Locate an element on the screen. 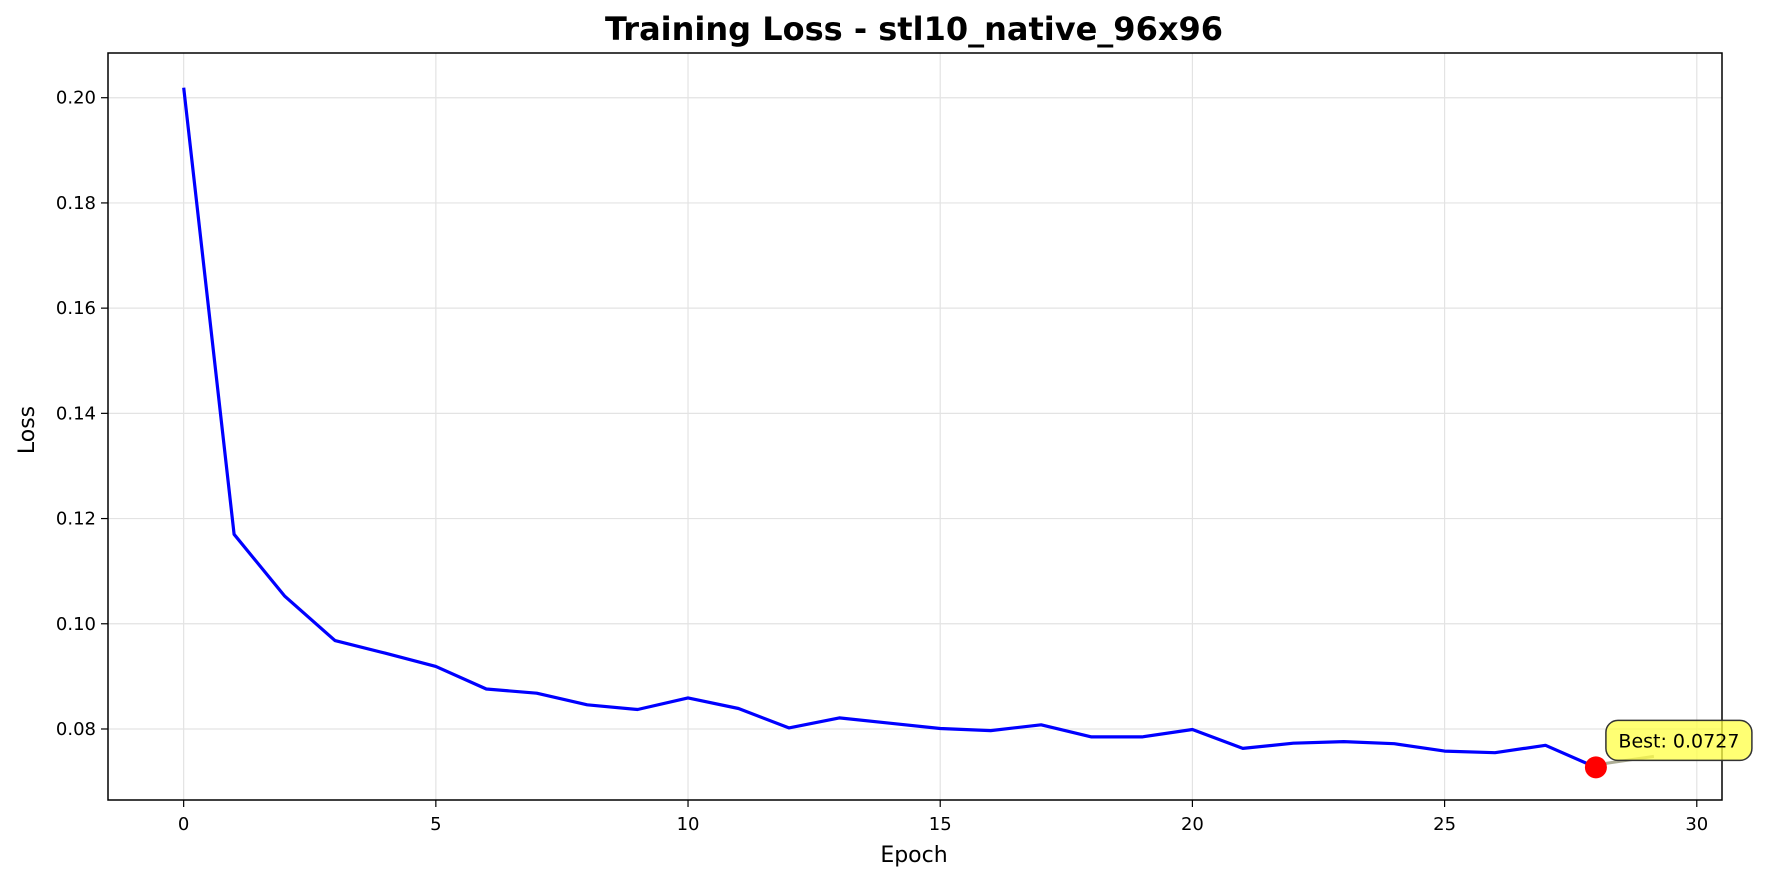  x-tick-label: 30 is located at coordinates (1696, 824).